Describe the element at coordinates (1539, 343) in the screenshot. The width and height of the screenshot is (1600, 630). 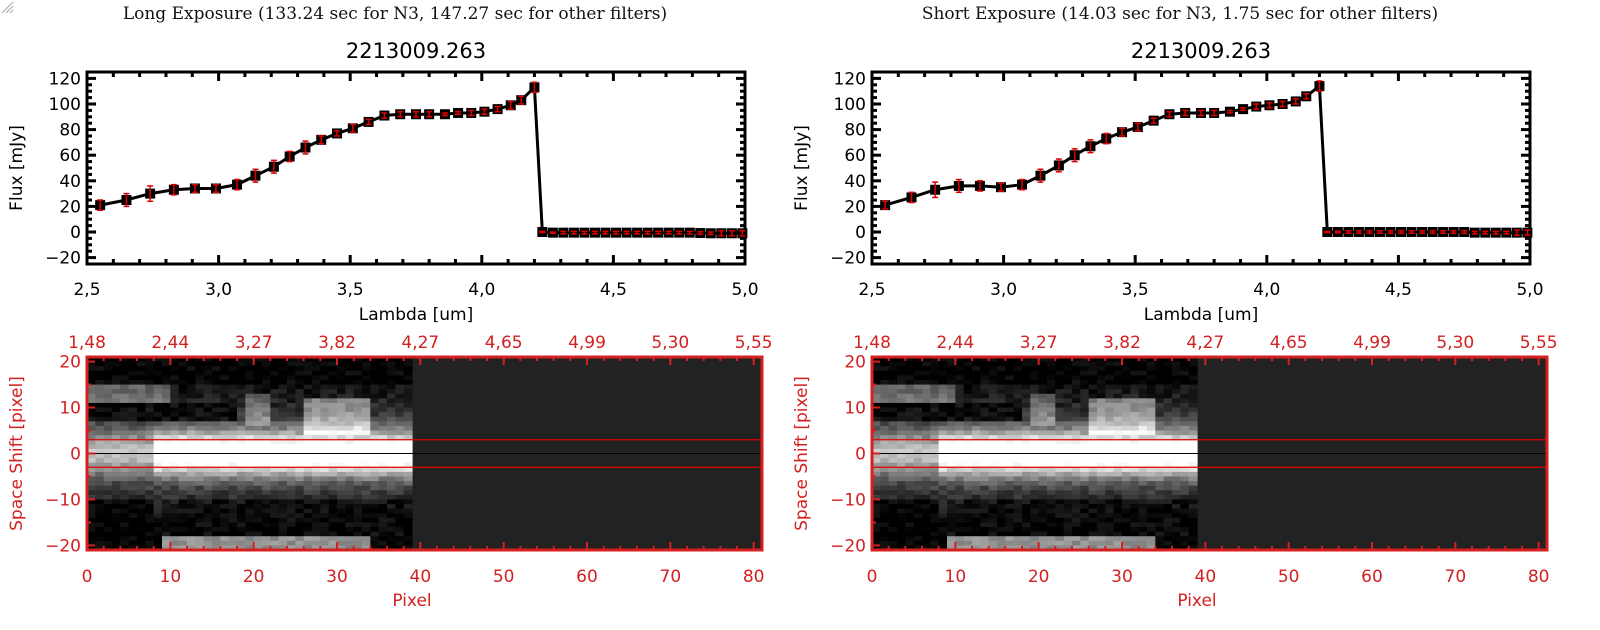
I see `wavelength-tick-label: 5,55` at that location.